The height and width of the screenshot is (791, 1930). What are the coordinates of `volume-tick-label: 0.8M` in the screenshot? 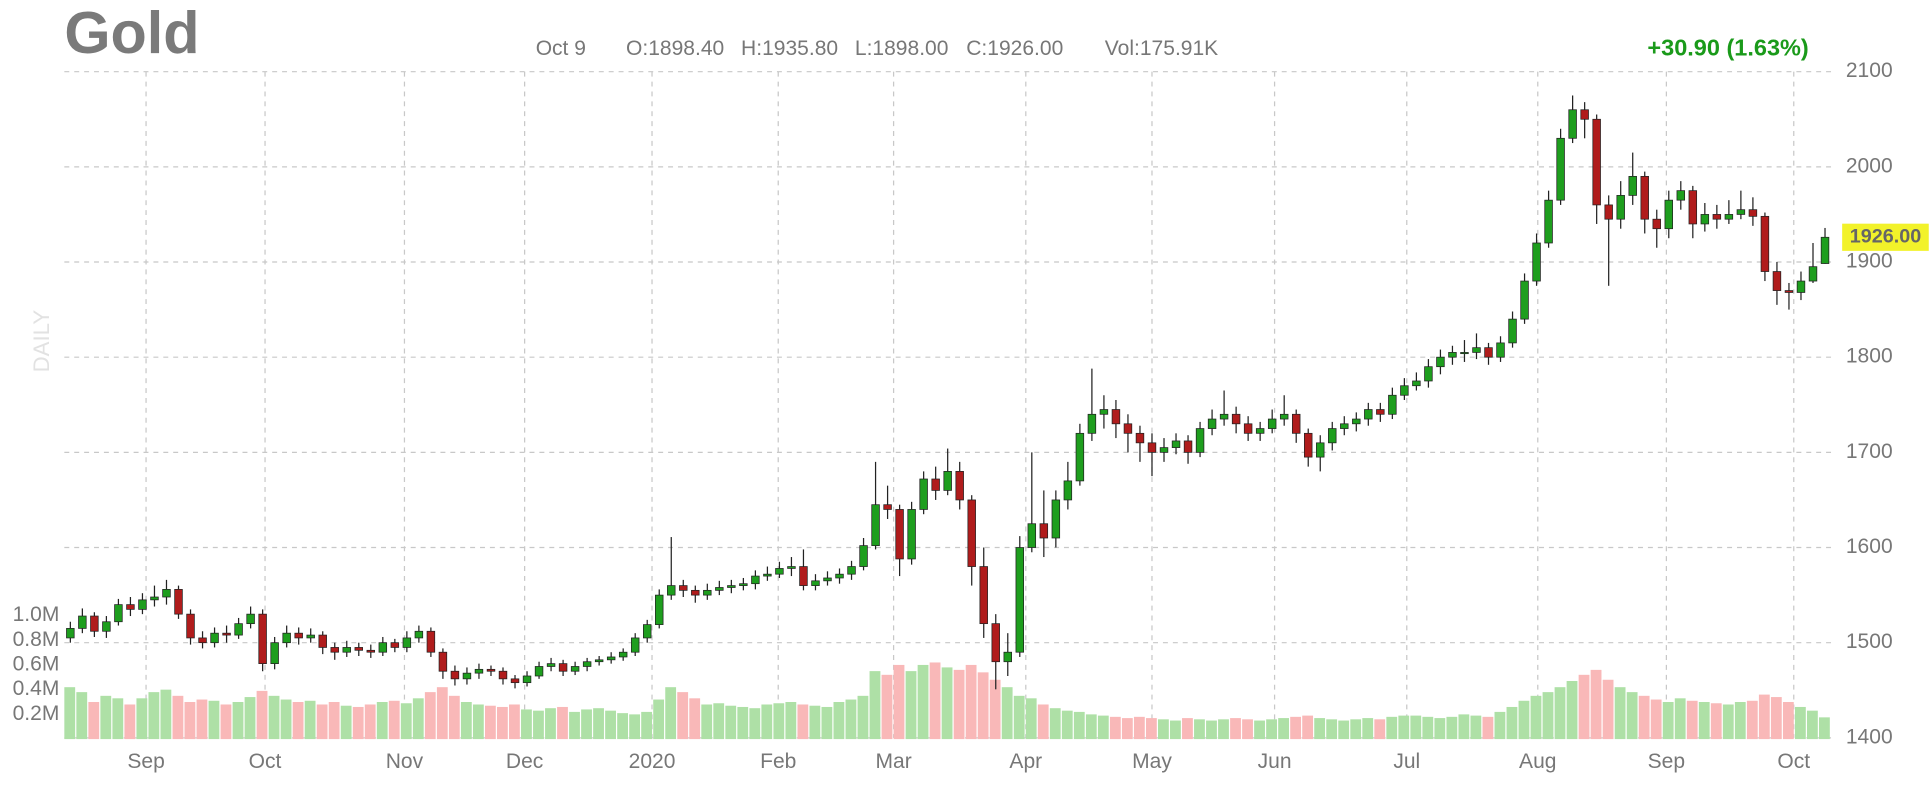 It's located at (36, 639).